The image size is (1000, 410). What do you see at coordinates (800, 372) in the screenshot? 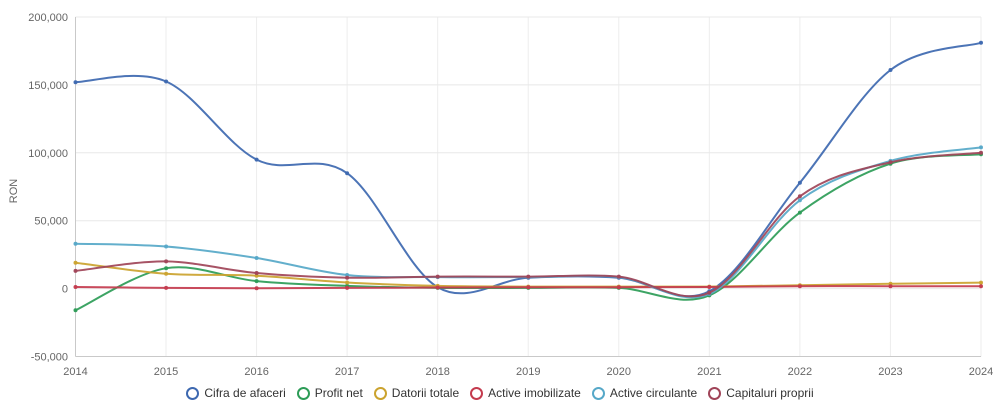
I see `x-tick-label: 2022` at bounding box center [800, 372].